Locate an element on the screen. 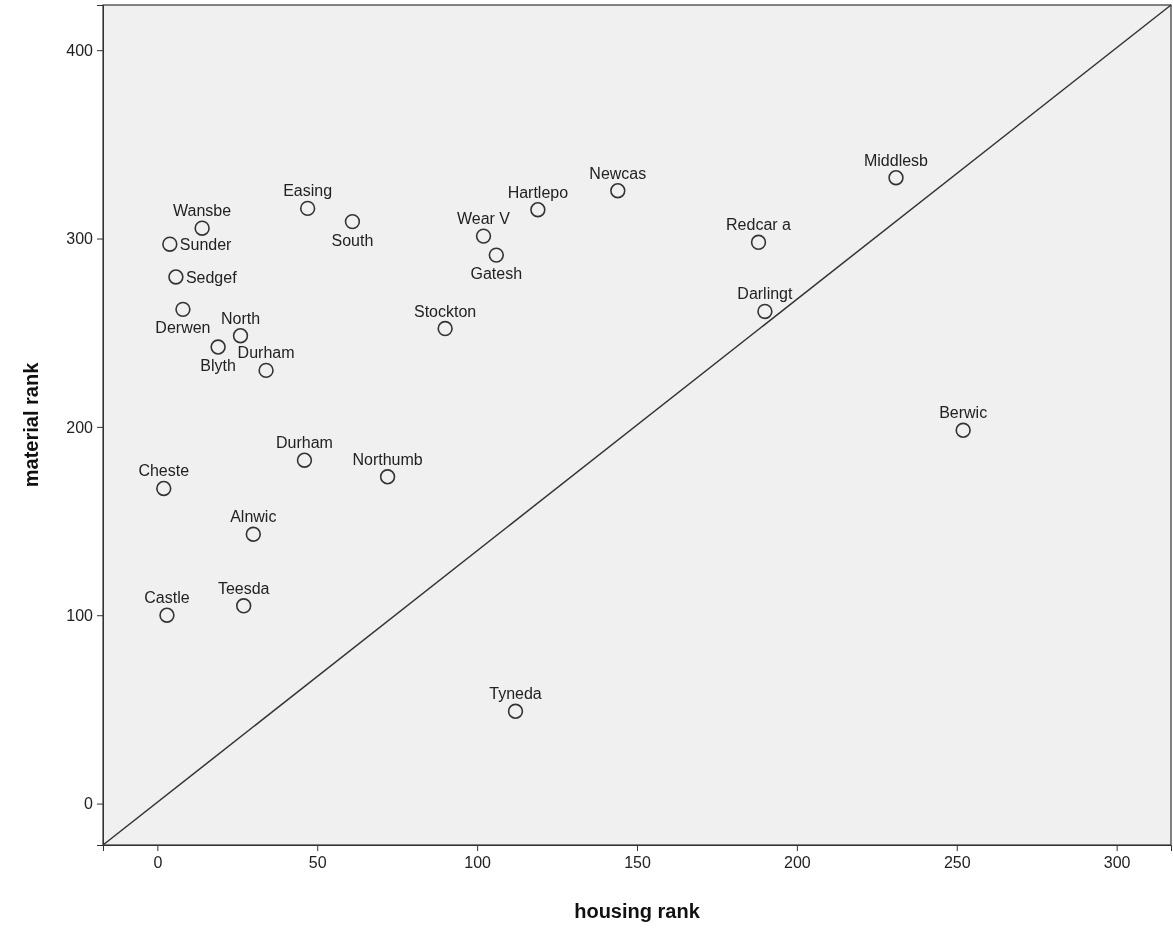 This screenshot has height=940, width=1173. y-tick-label: 0 is located at coordinates (89, 804).